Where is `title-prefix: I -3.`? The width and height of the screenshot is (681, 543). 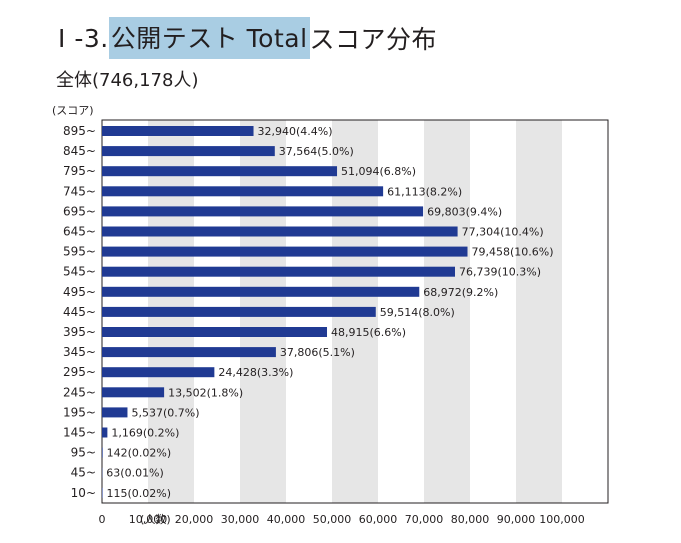
title-prefix: I -3. is located at coordinates (83, 38).